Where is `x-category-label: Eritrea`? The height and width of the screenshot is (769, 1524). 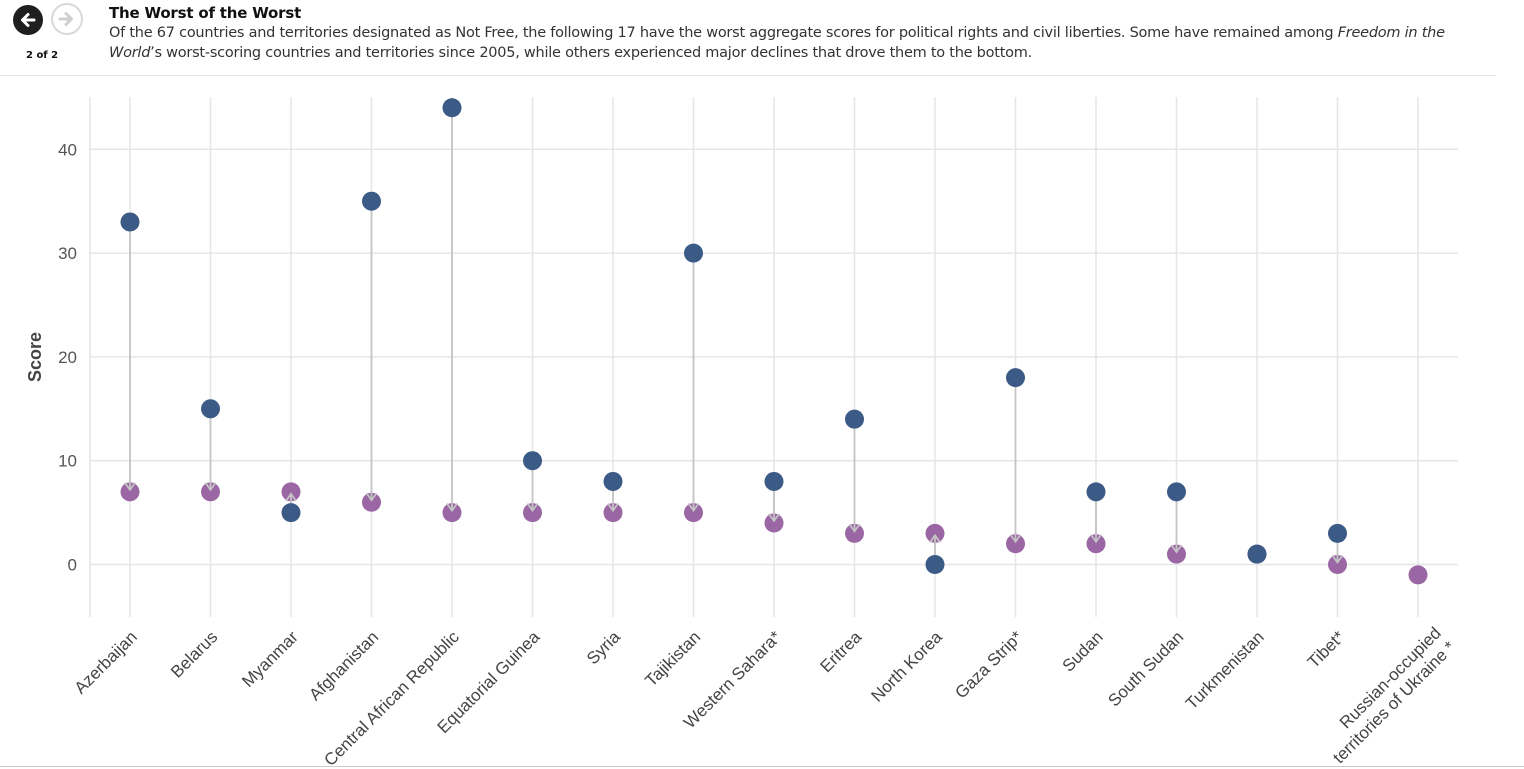
x-category-label: Eritrea is located at coordinates (840, 651).